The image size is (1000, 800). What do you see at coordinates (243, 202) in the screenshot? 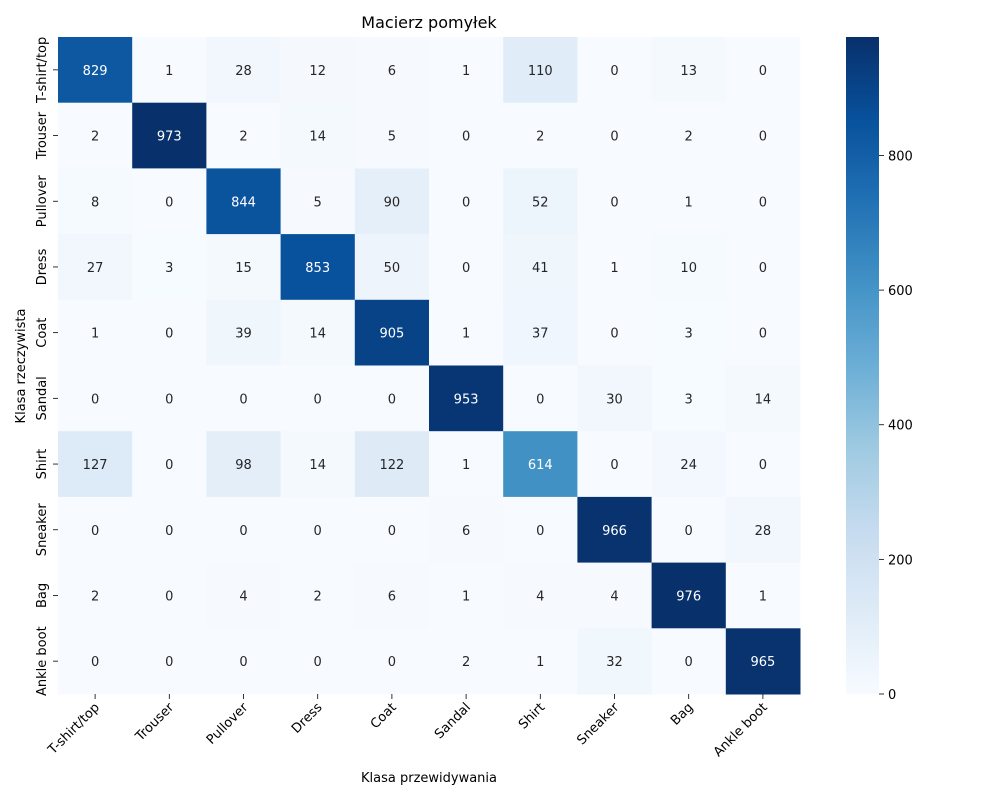
I see `cell-value-label: 844` at bounding box center [243, 202].